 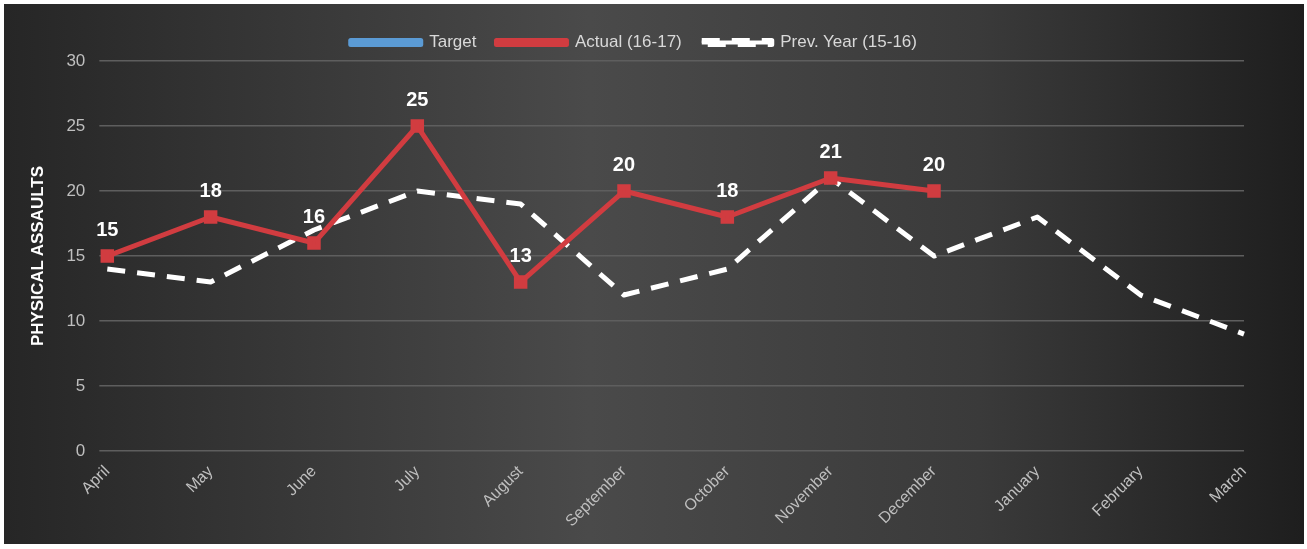 What do you see at coordinates (453, 42) in the screenshot?
I see `legend-label: Target` at bounding box center [453, 42].